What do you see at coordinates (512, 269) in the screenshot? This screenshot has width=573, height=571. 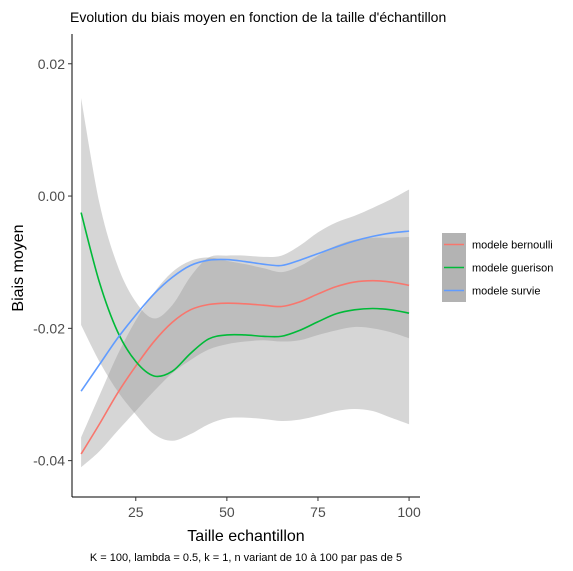 I see `legend-label: modele guerison` at bounding box center [512, 269].